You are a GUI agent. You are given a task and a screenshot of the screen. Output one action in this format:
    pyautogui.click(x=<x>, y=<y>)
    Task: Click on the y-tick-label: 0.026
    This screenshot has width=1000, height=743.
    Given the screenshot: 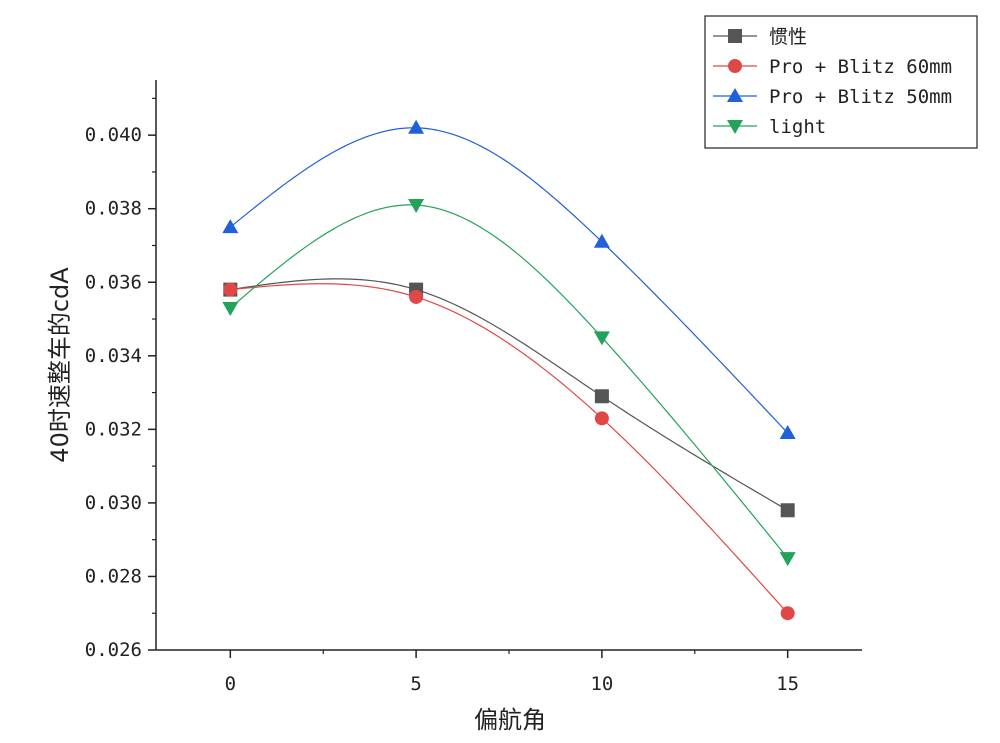 What is the action you would take?
    pyautogui.click(x=113, y=650)
    